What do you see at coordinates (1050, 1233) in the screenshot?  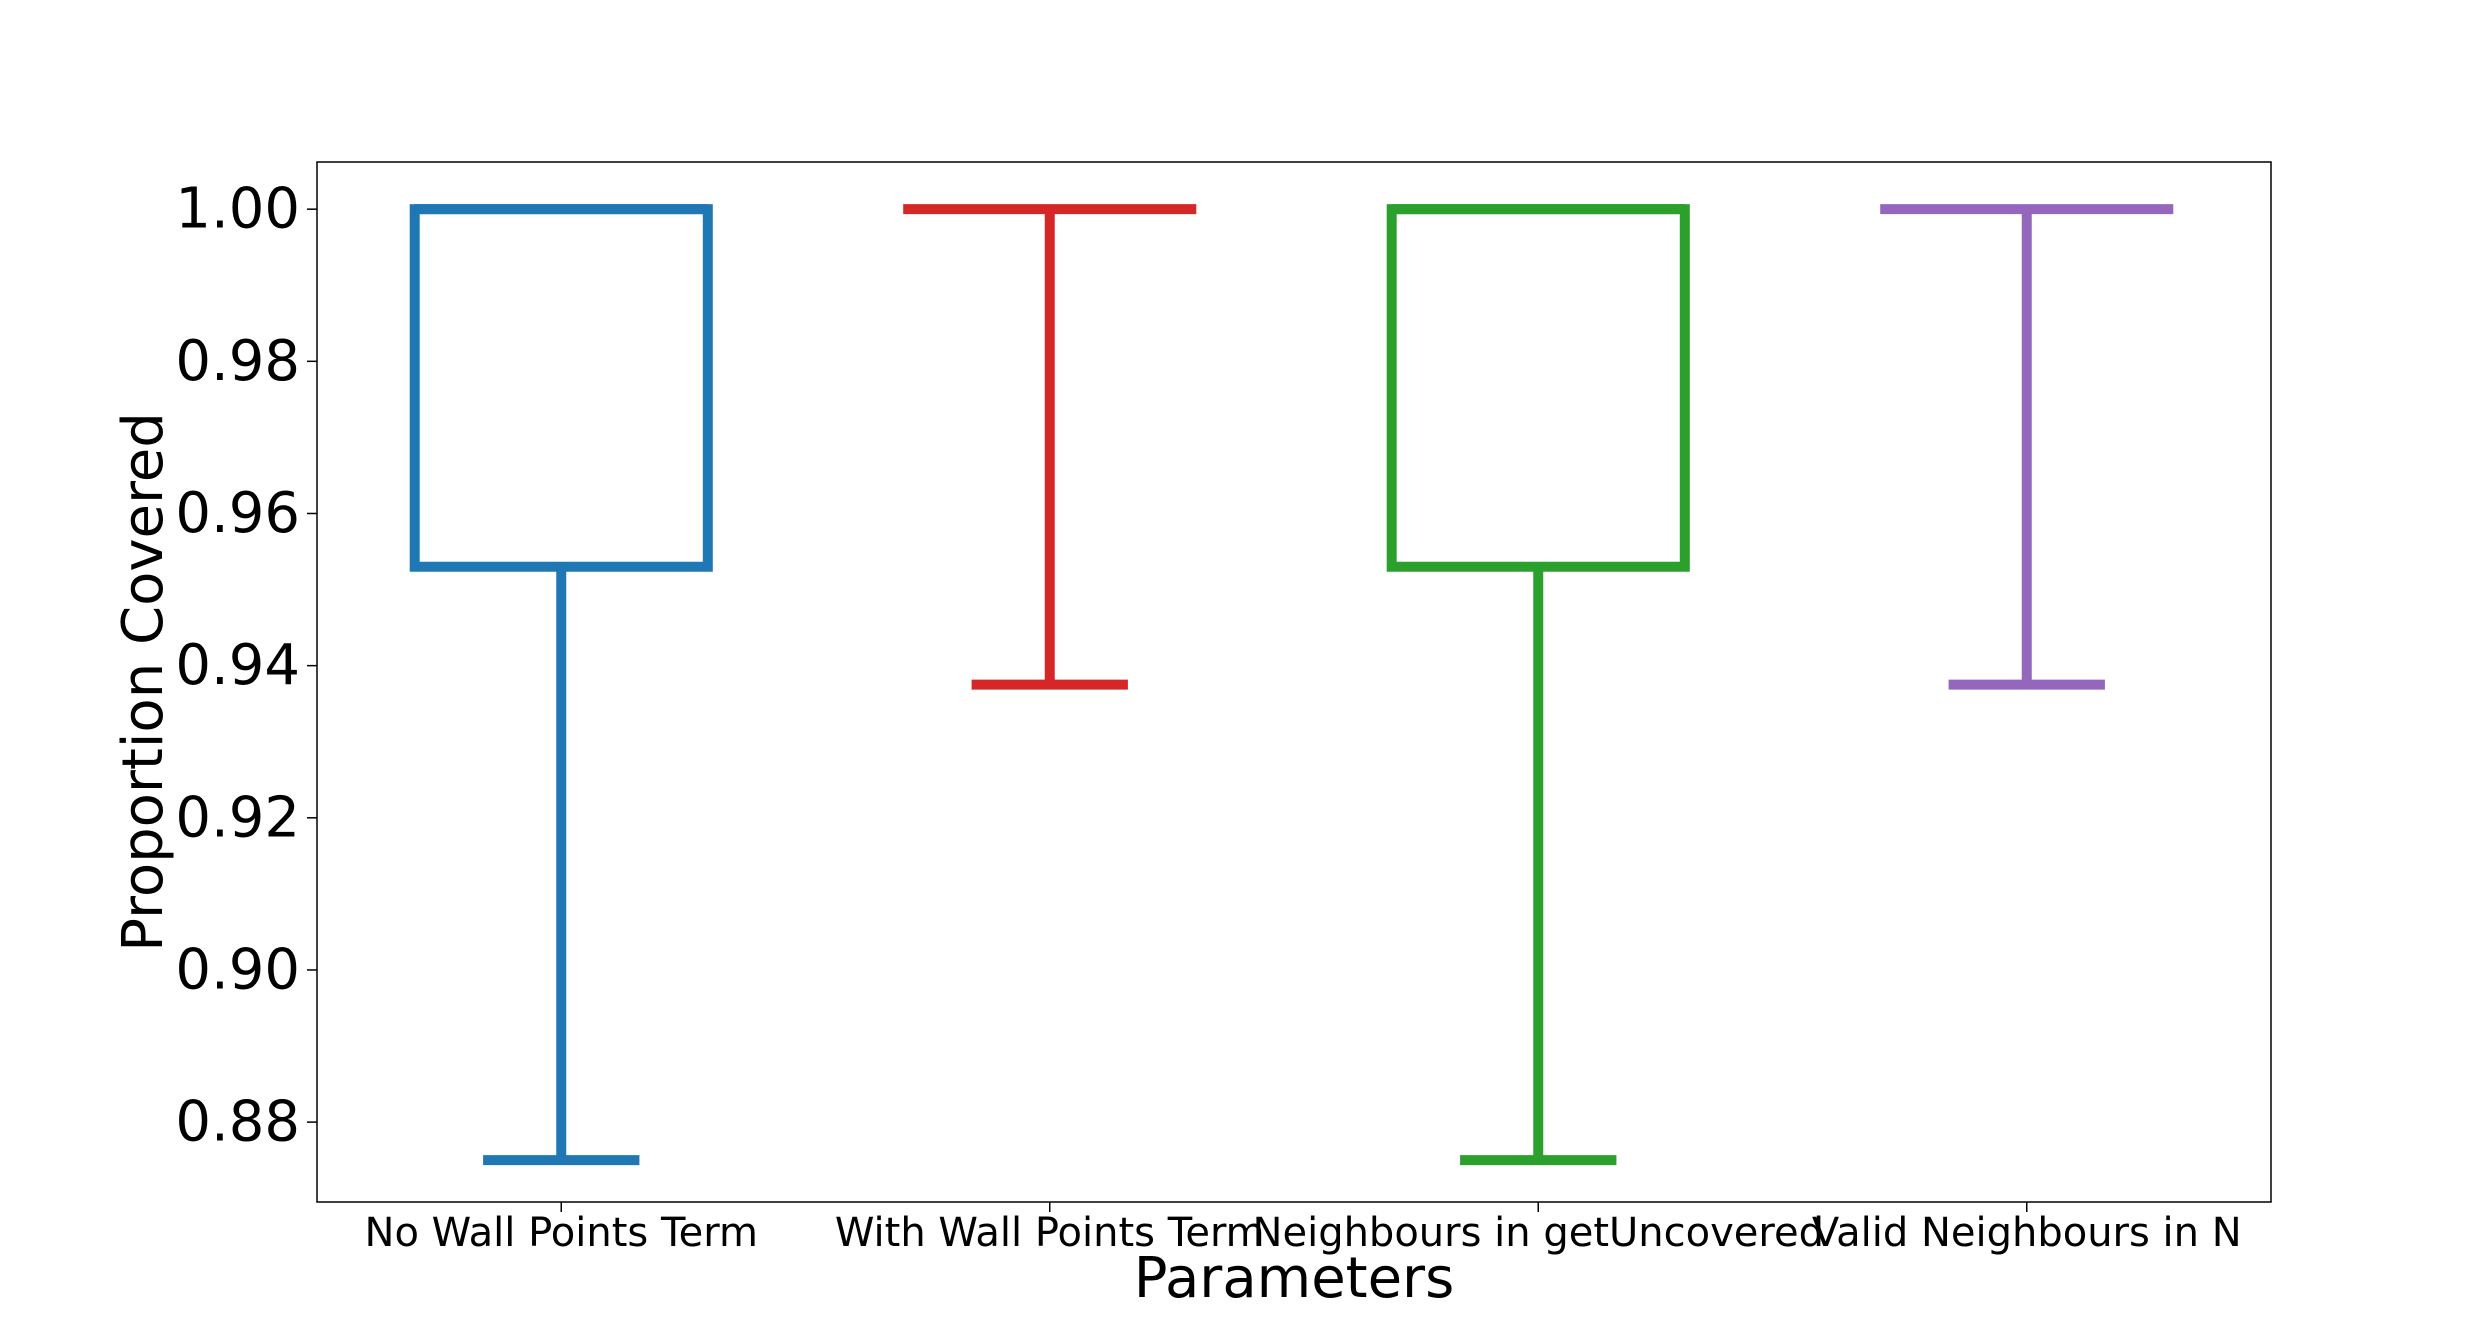 I see `x-tick-label: With Wall Points Term` at bounding box center [1050, 1233].